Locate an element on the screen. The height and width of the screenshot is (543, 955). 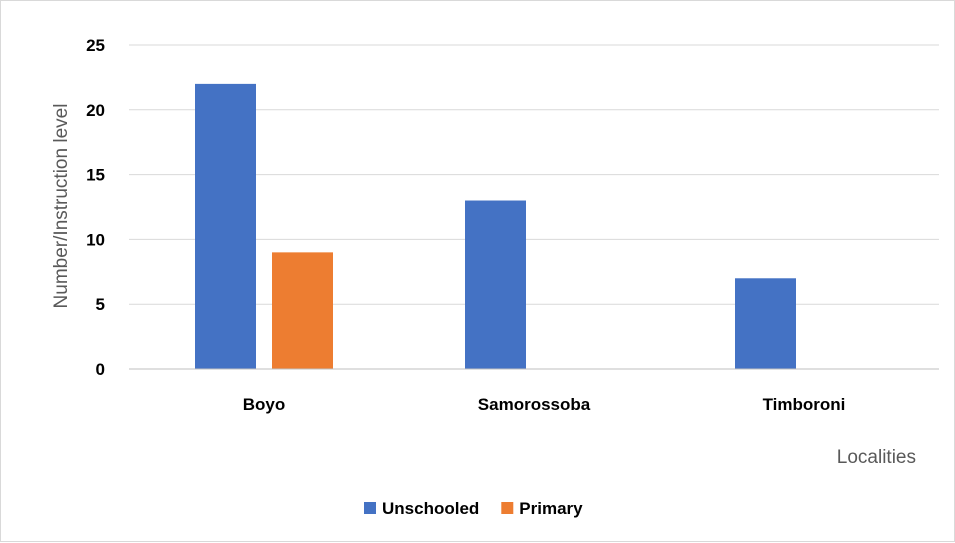
category-label: Samorossoba is located at coordinates (534, 404).